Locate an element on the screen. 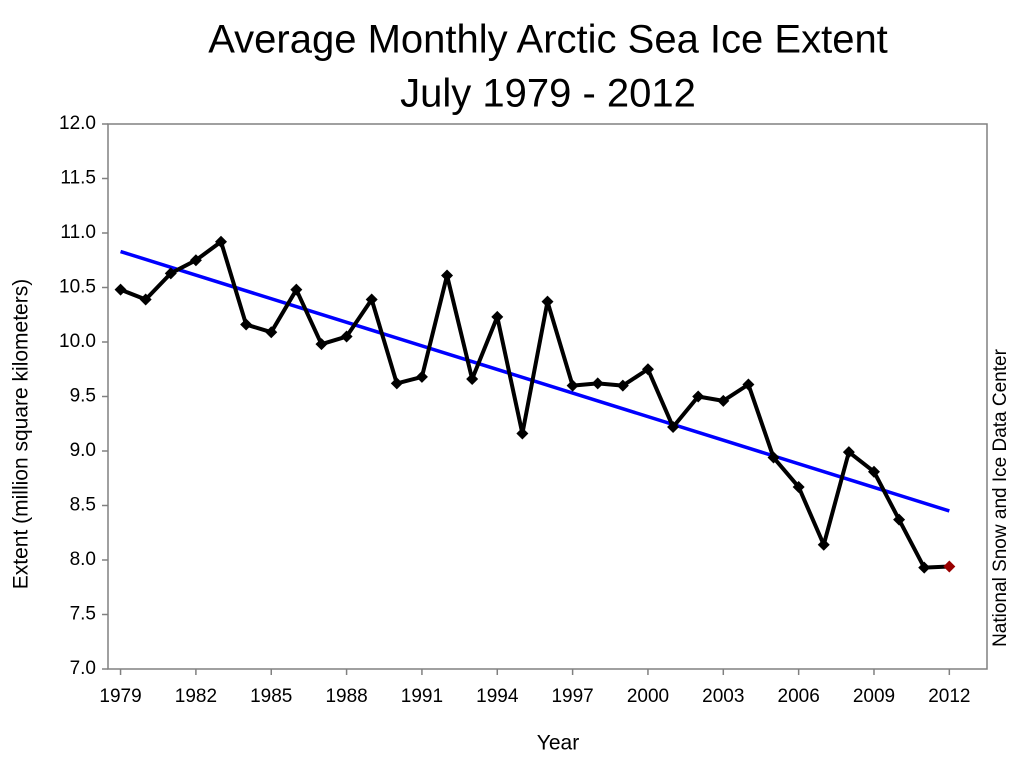 The height and width of the screenshot is (765, 1024). x-tick-label: 2000 is located at coordinates (648, 696).